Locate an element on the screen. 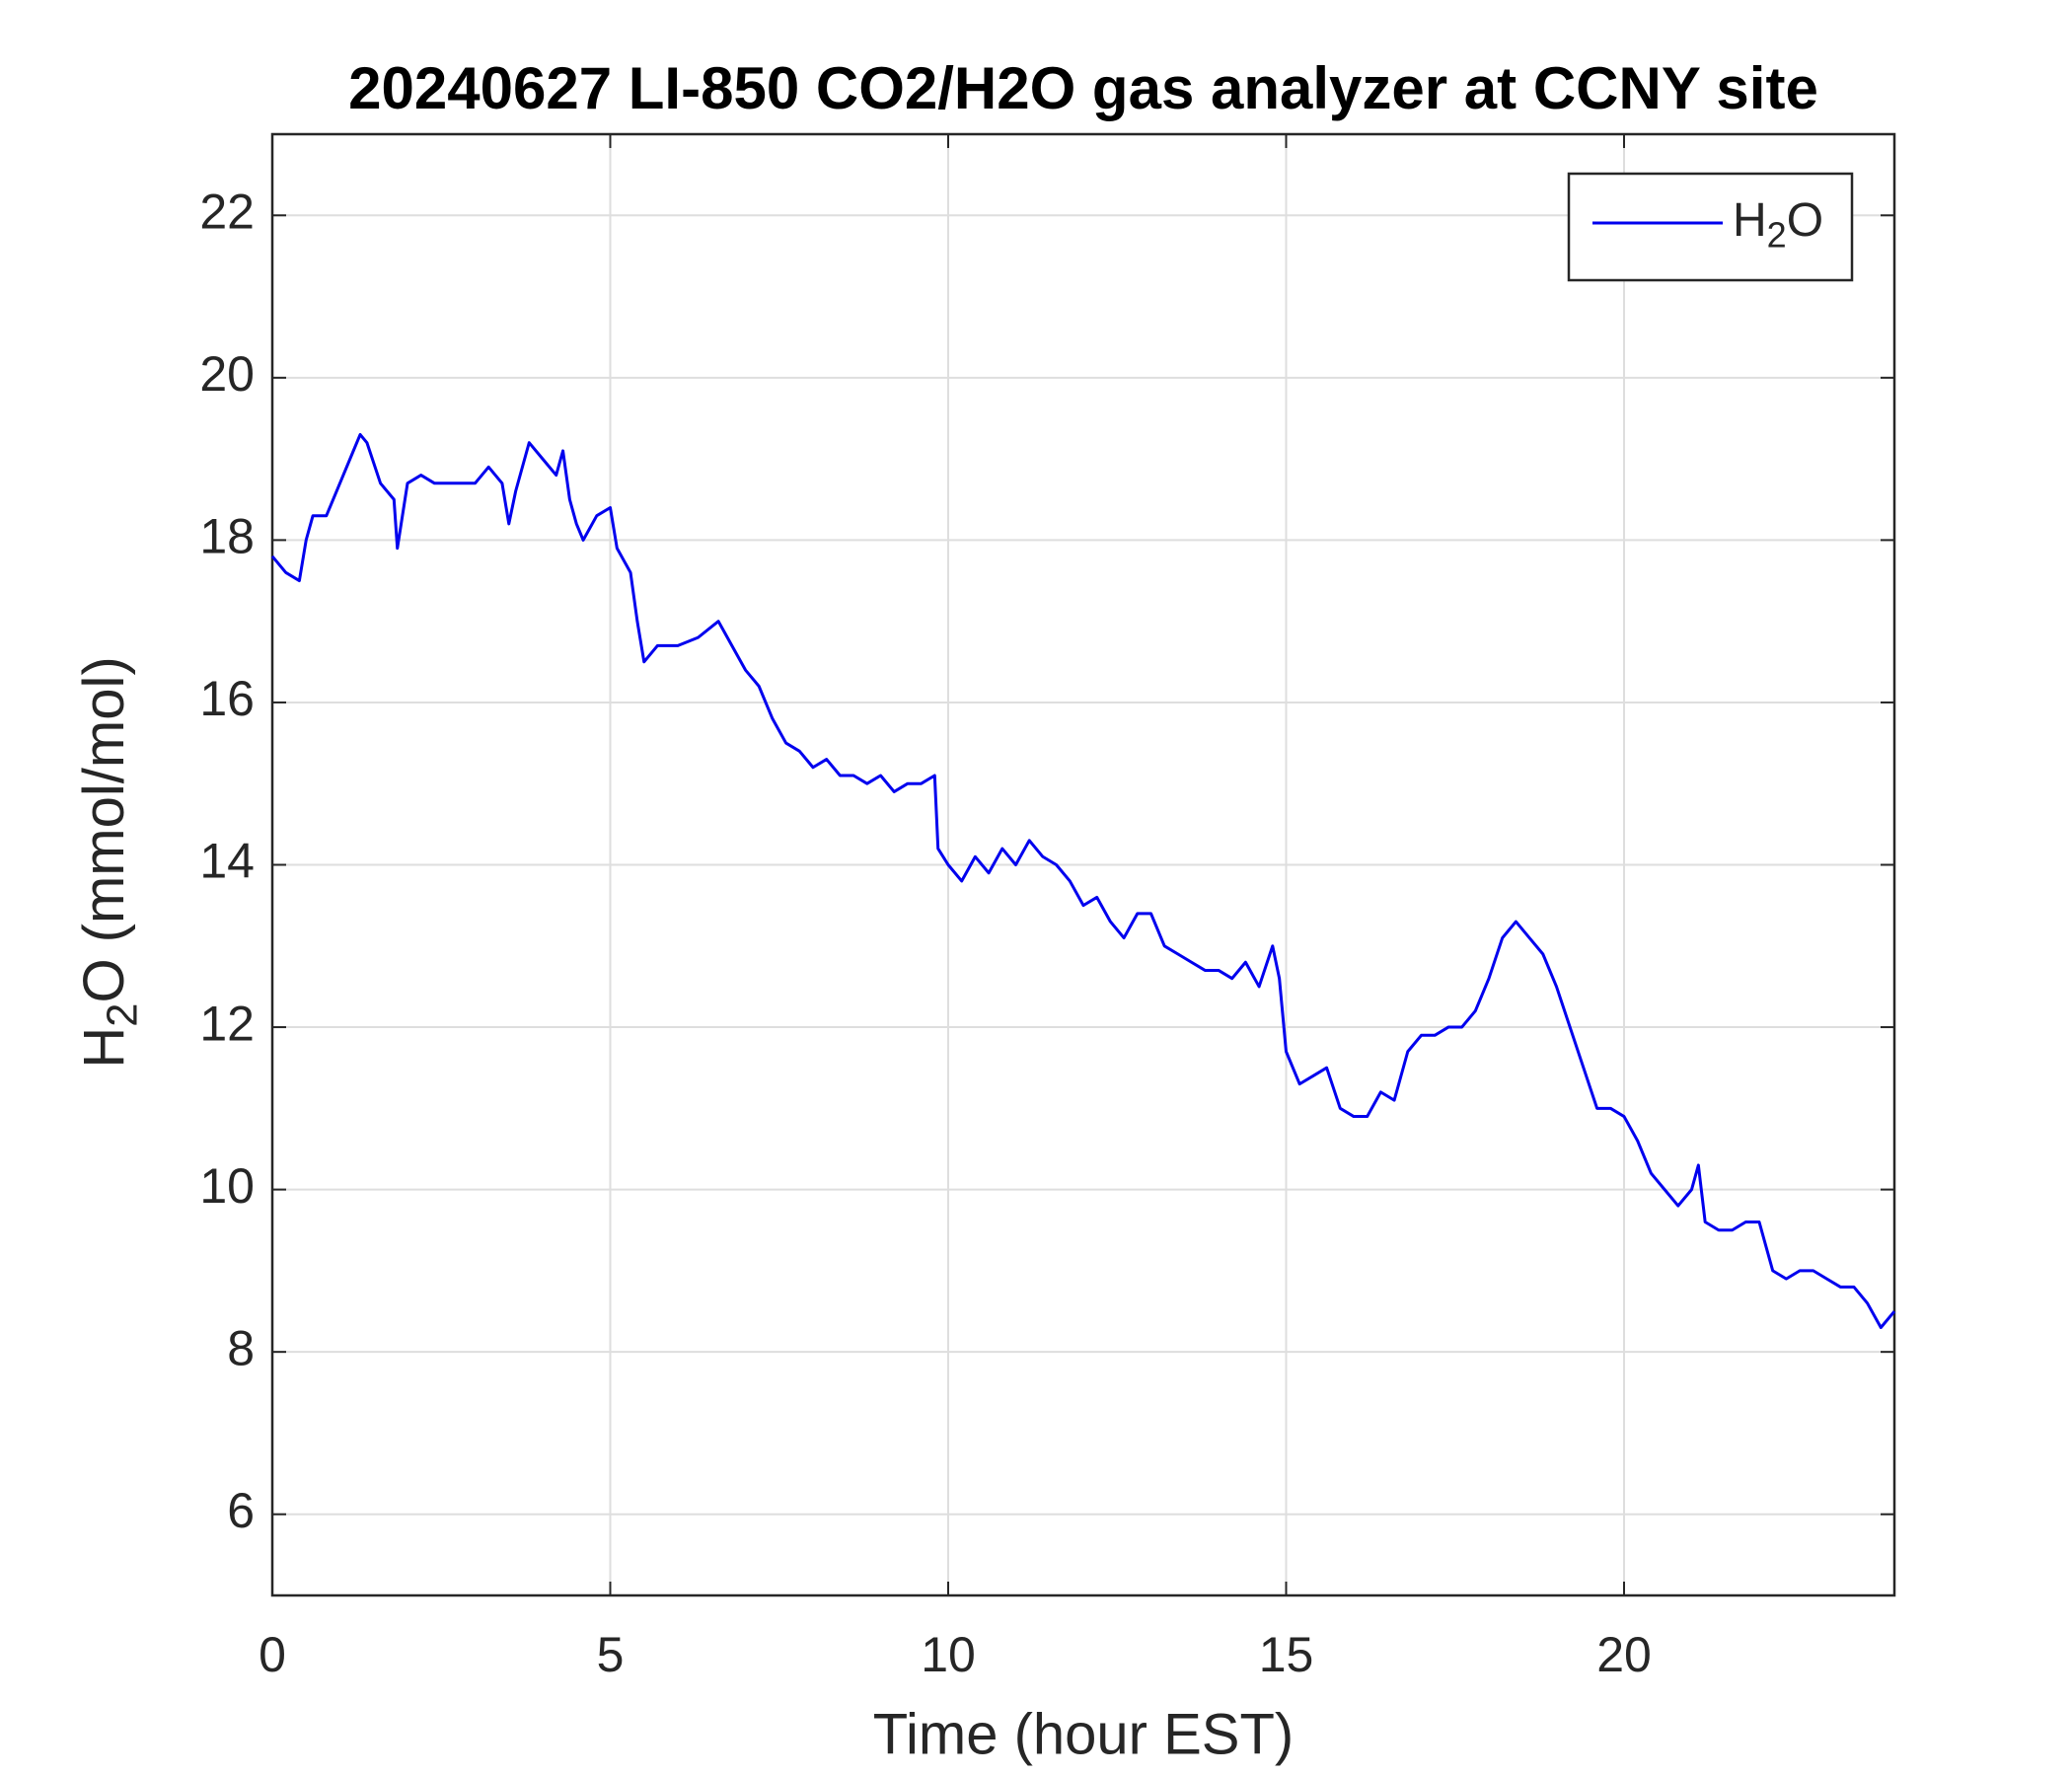  x-tick-label: 0 is located at coordinates (272, 1655).